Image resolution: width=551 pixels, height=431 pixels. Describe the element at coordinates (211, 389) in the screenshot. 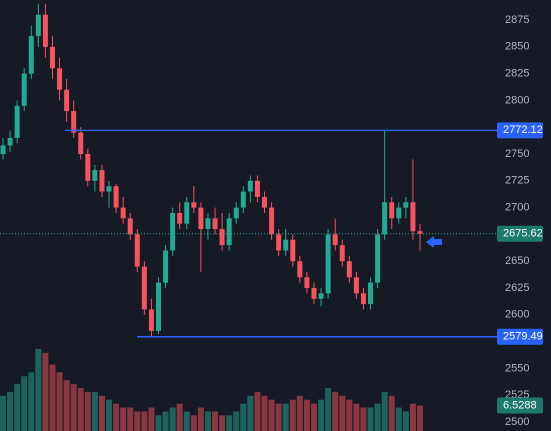

I see `volume-layer` at that location.